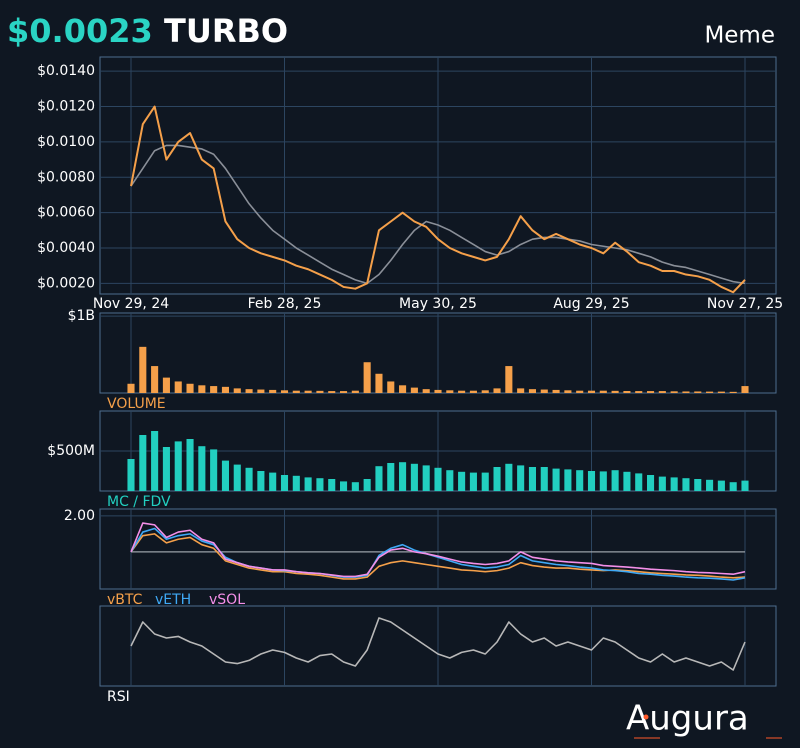 The image size is (800, 748). Describe the element at coordinates (226, 31) in the screenshot. I see `symbol: TURBO` at that location.